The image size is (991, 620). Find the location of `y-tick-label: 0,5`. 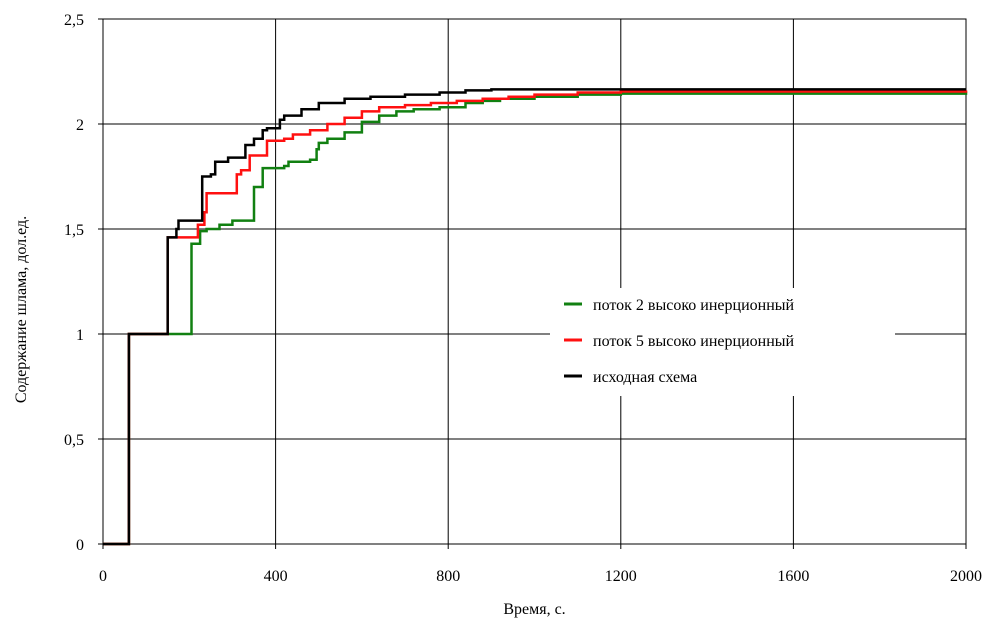

y-tick-label: 0,5 is located at coordinates (74, 440).